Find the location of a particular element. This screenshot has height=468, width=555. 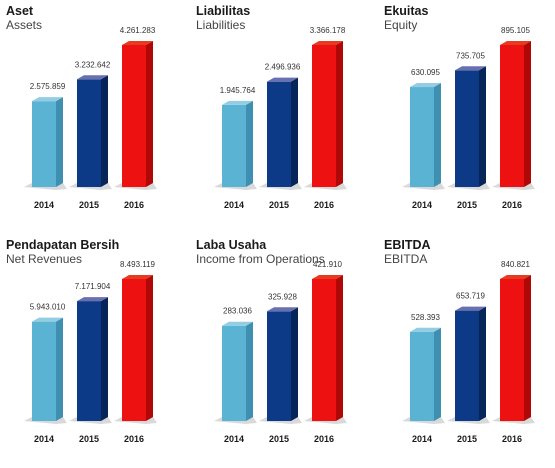

value-label: 2.496.936 is located at coordinates (283, 67).